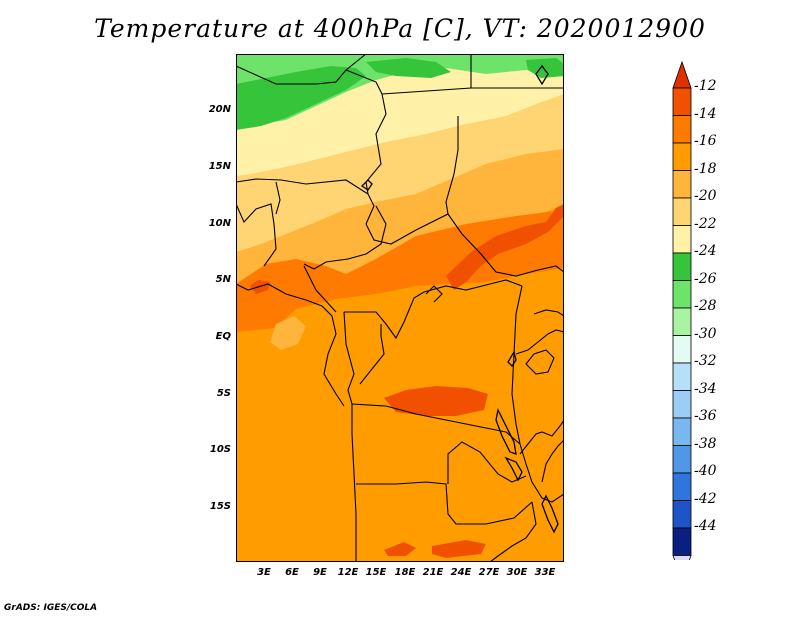 The height and width of the screenshot is (618, 800). Describe the element at coordinates (517, 572) in the screenshot. I see `lon-label-30e: 30E` at that location.